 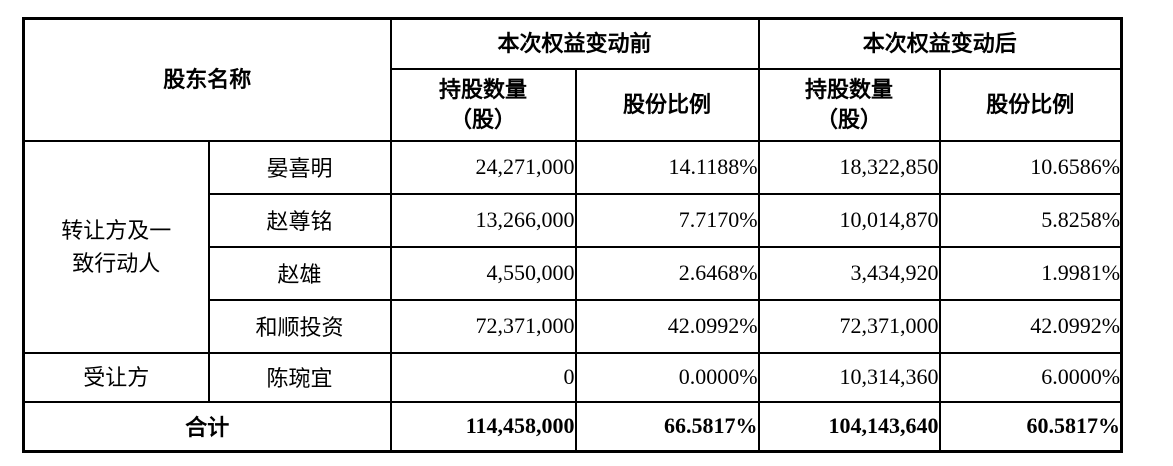 I want to click on qty-before-cell: 4,550,000, so click(x=483, y=273).